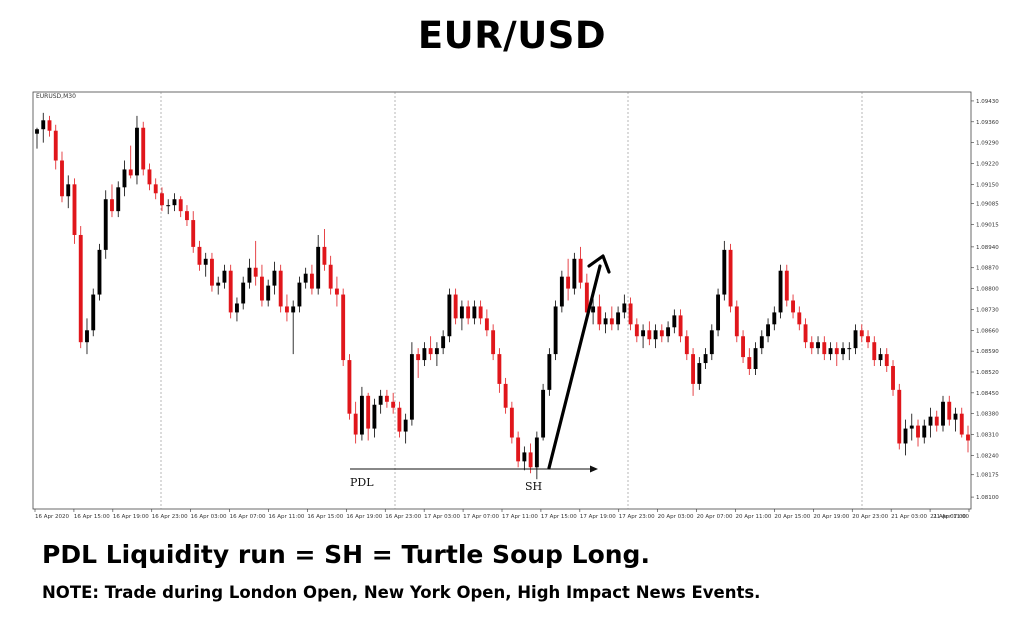  What do you see at coordinates (364, 517) in the screenshot?
I see `x-tick-label: 16 Apr 19:00` at bounding box center [364, 517].